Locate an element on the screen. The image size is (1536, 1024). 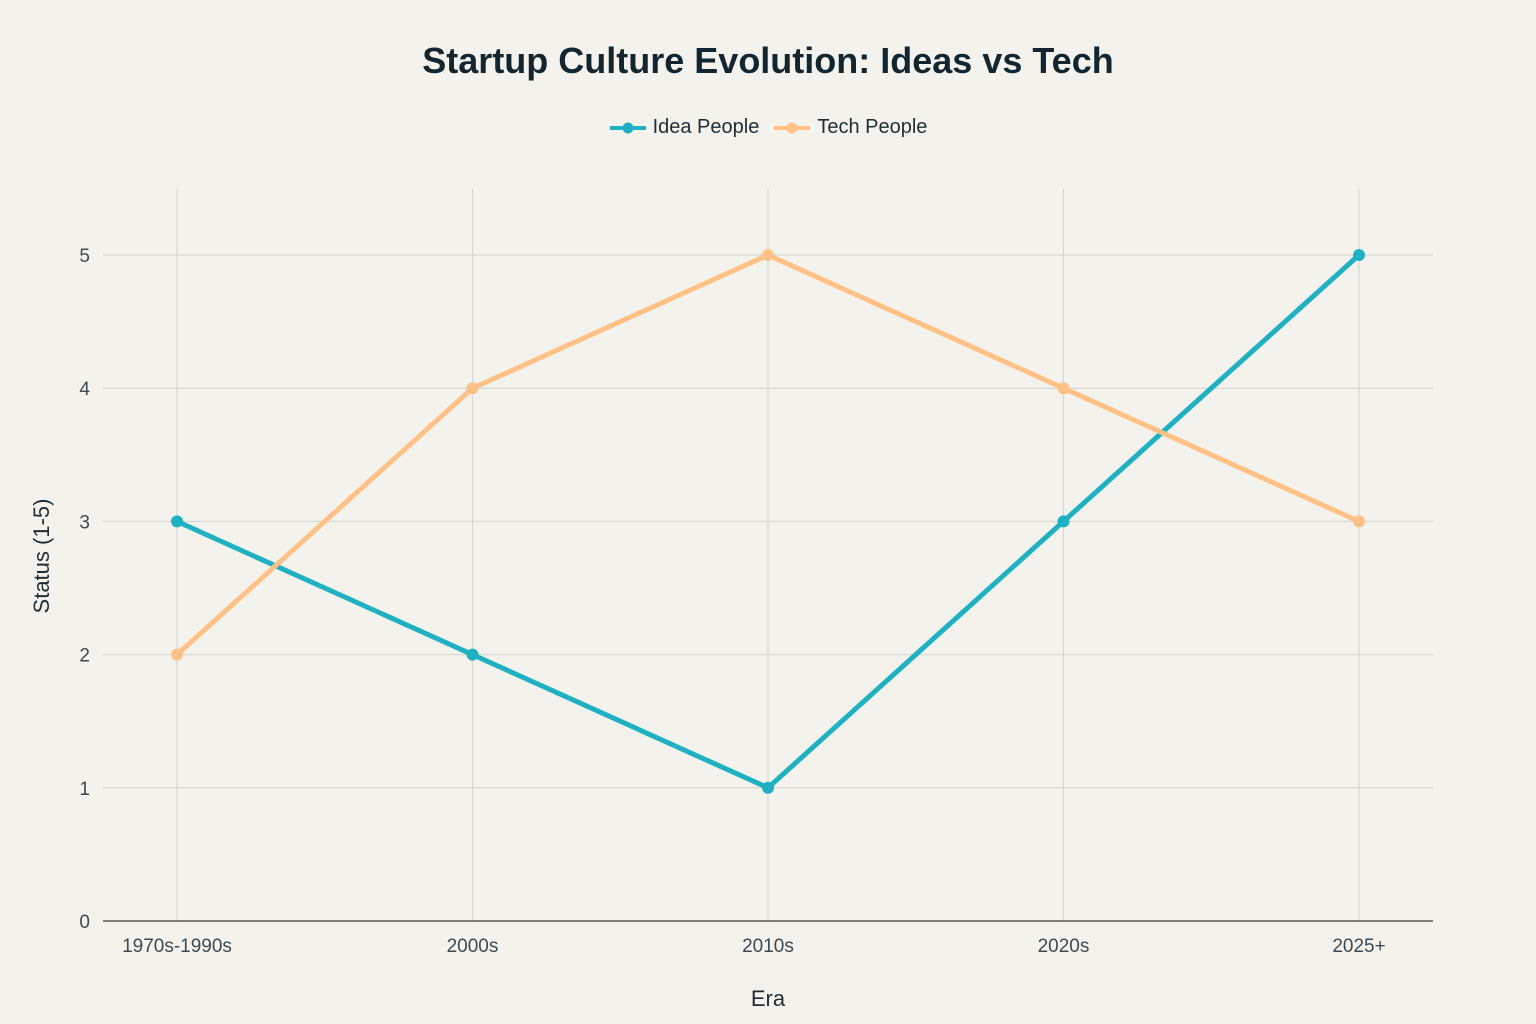
legend-marker-idea-people is located at coordinates (628, 127).